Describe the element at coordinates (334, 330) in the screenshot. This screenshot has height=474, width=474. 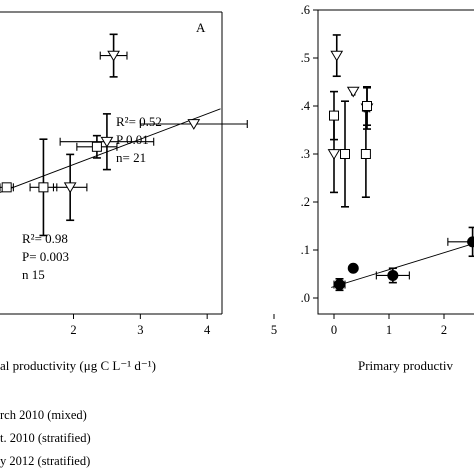
I see `x-tick-label: 0` at that location.